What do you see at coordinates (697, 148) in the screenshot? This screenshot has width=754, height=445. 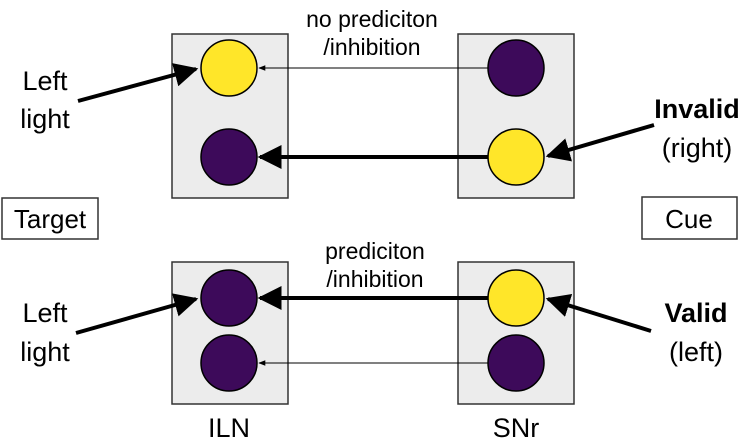 I see `top-right-label-2: (right)` at bounding box center [697, 148].